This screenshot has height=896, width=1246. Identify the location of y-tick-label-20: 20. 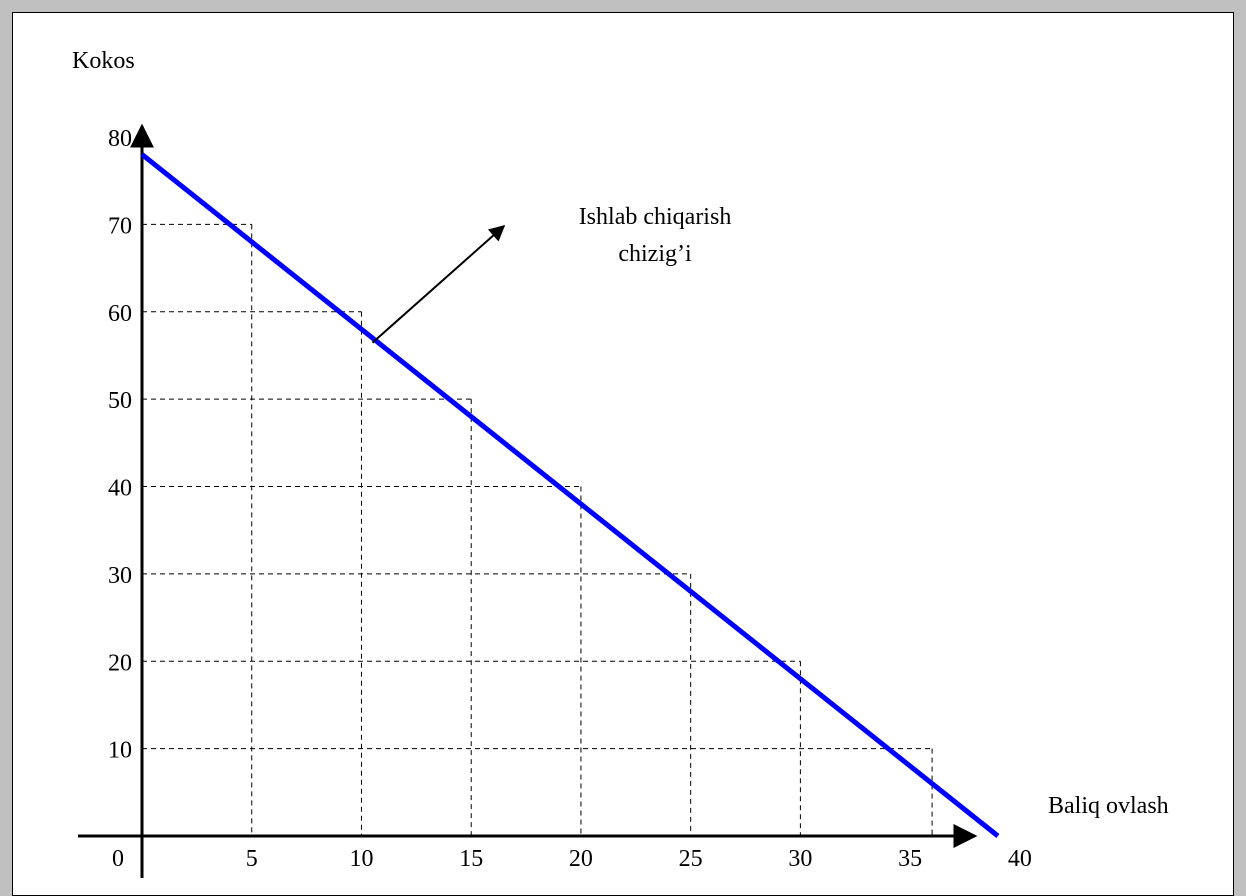
(120, 663).